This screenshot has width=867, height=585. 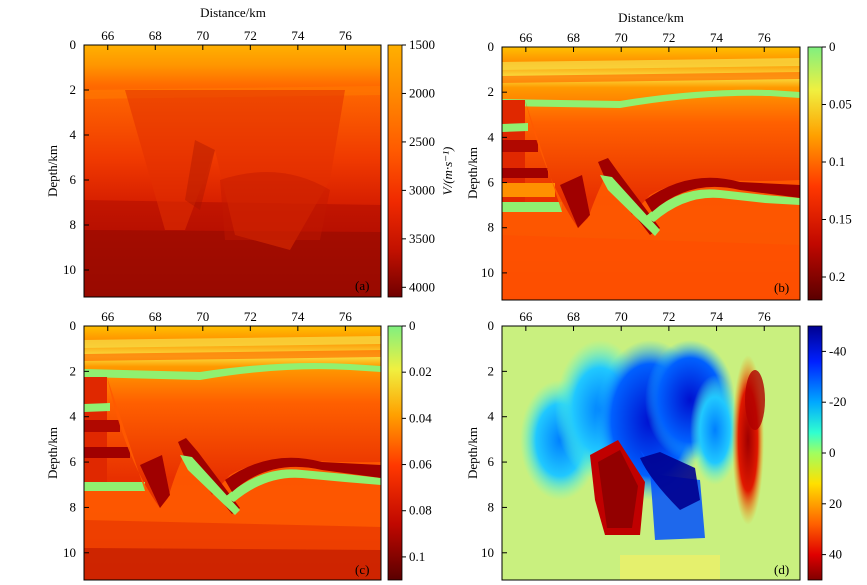 I want to click on panel-a-x-axis-title: Distance/km, so click(x=233, y=12).